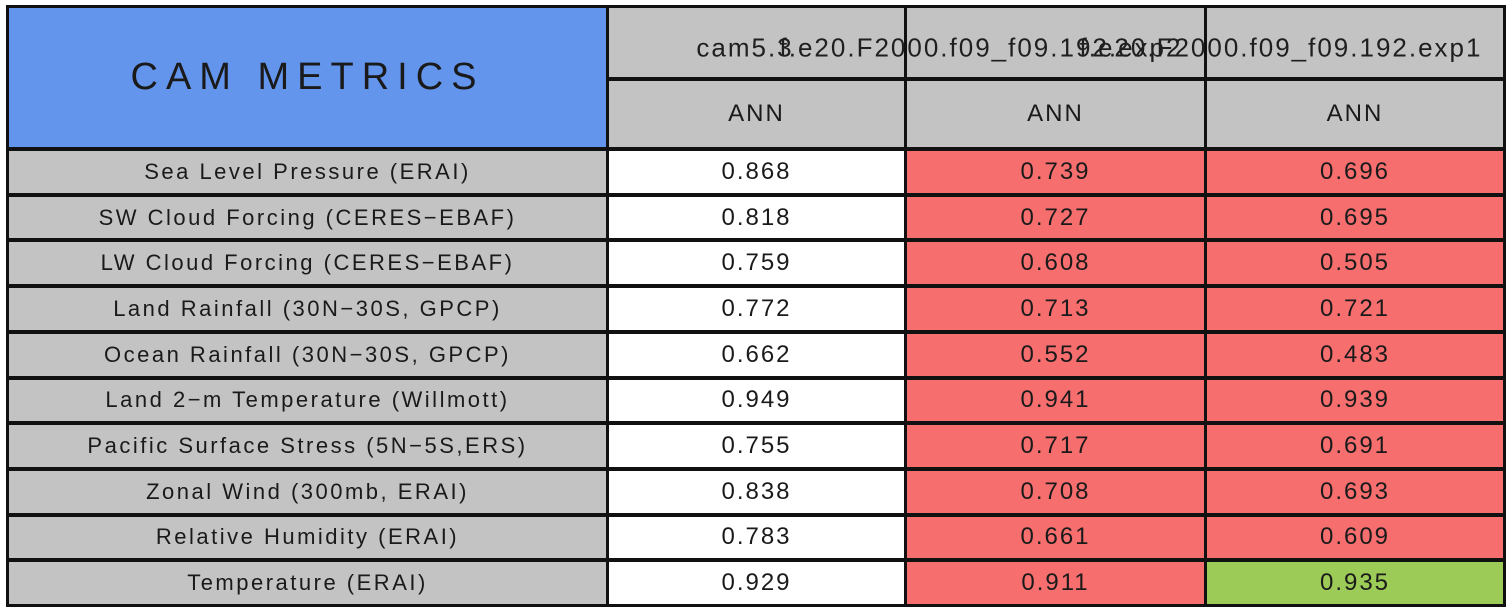 The image size is (1510, 611). I want to click on value-cell: 0.818, so click(756, 217).